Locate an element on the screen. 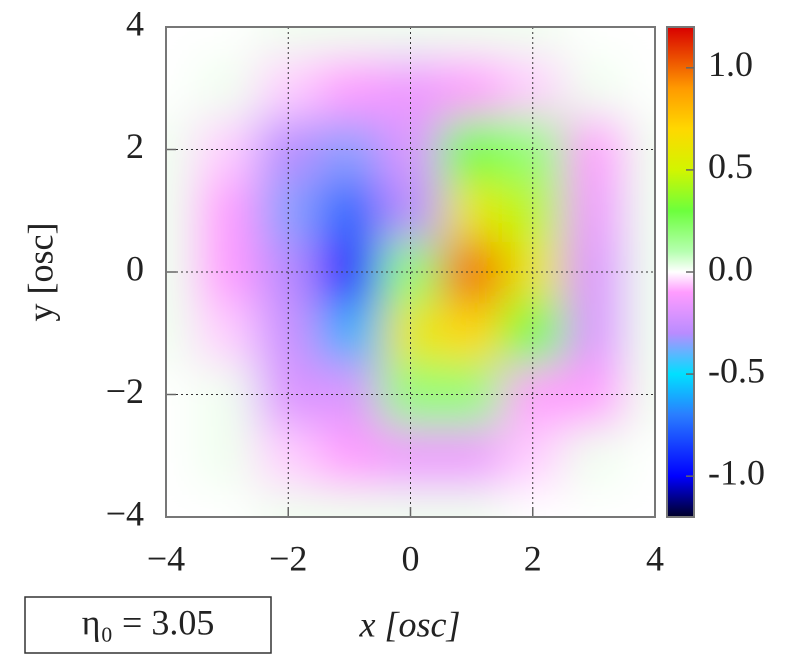 This screenshot has width=803, height=665. x-tick-label: 2 is located at coordinates (533, 558).